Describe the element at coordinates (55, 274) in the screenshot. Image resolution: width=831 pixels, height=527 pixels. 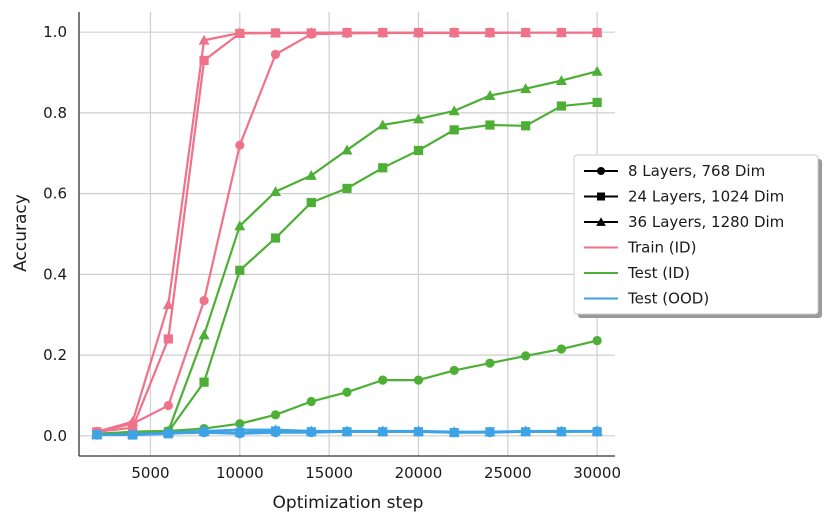
I see `y-tick-label: 0.4` at that location.